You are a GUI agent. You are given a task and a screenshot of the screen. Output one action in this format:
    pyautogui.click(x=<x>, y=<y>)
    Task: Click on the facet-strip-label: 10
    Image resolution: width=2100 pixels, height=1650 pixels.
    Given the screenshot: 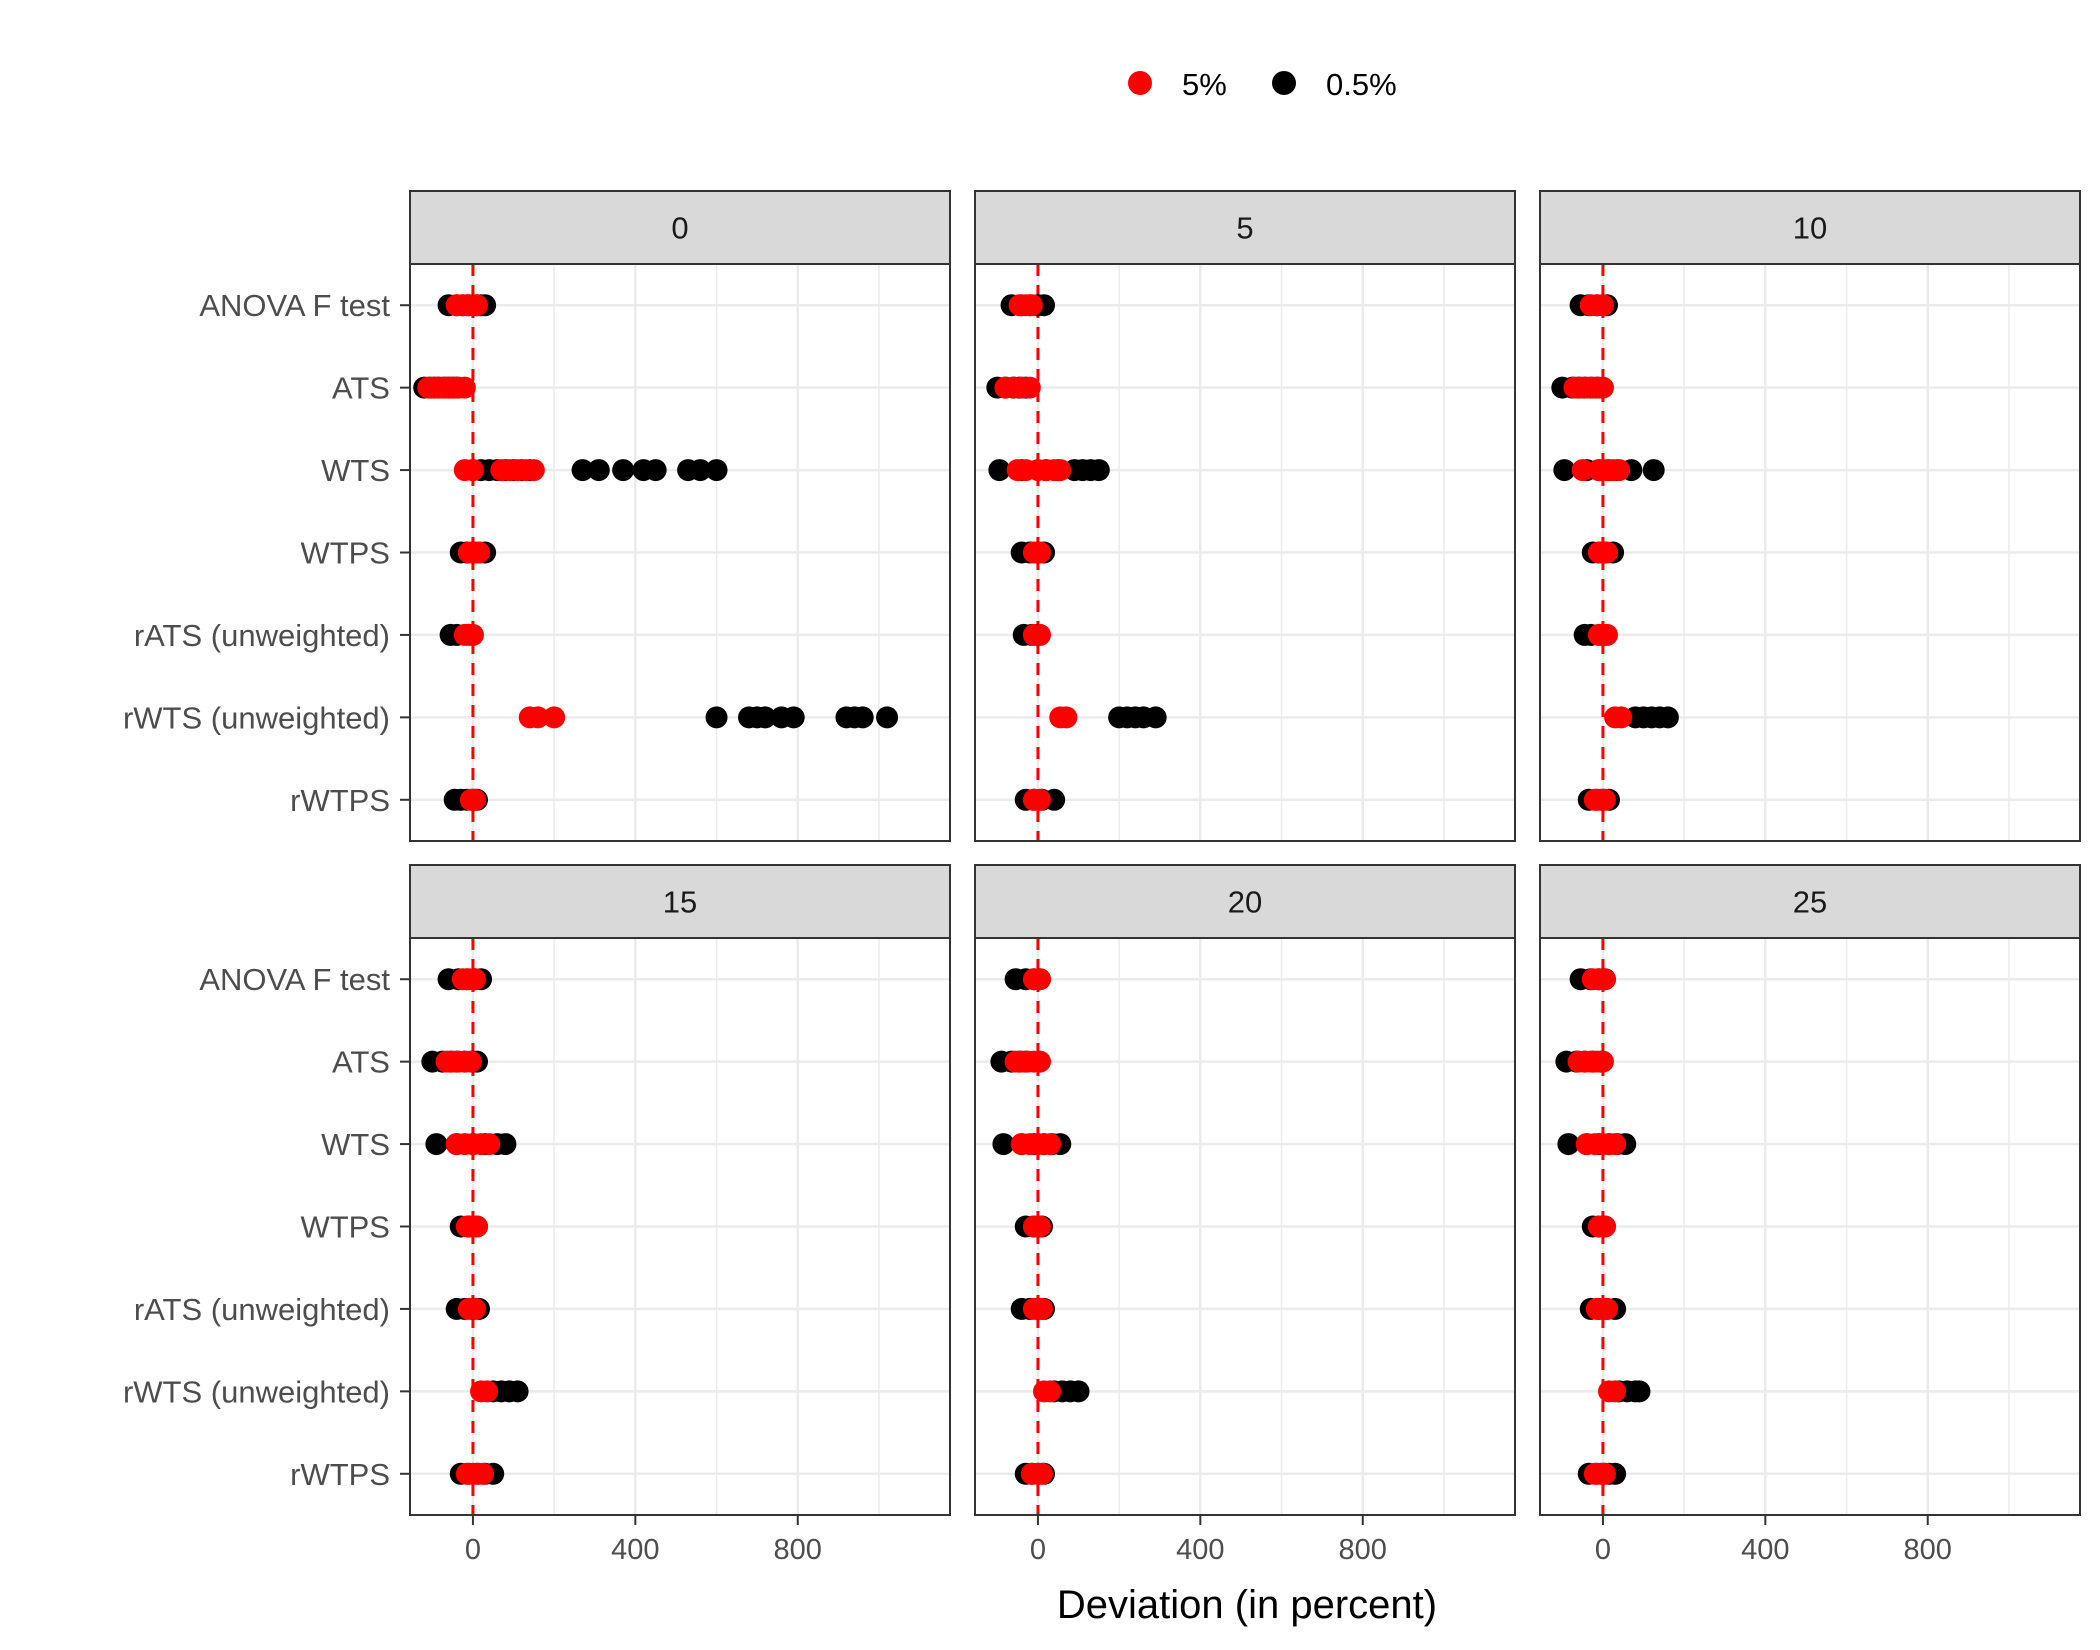 What is the action you would take?
    pyautogui.click(x=1810, y=228)
    